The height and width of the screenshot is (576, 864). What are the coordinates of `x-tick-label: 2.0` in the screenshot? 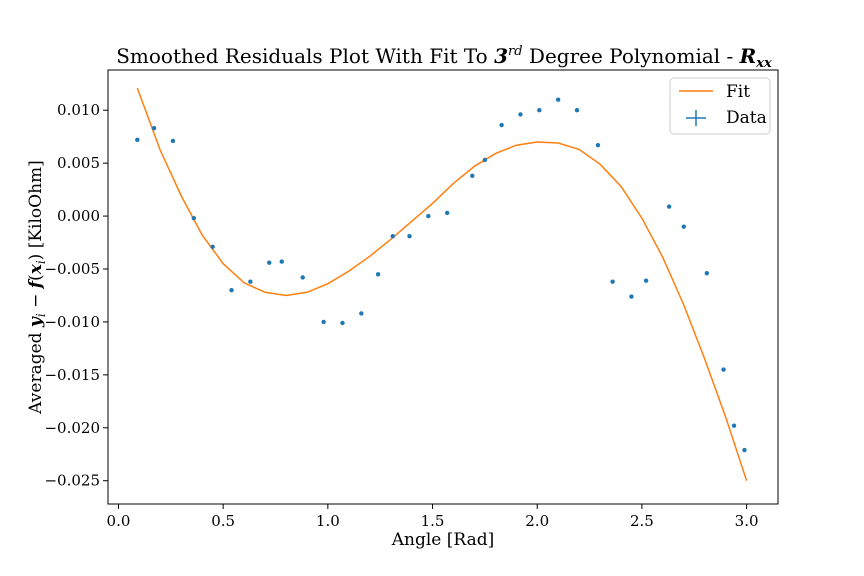 It's located at (537, 521).